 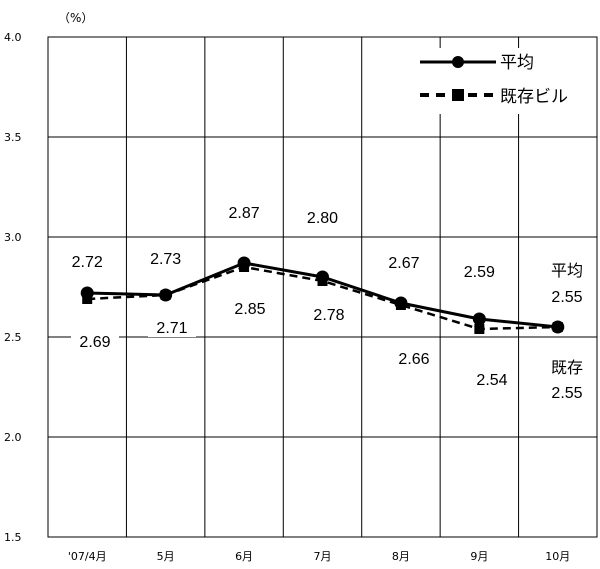 What do you see at coordinates (567, 271) in the screenshot?
I see `end-label-series1-name: 平均` at bounding box center [567, 271].